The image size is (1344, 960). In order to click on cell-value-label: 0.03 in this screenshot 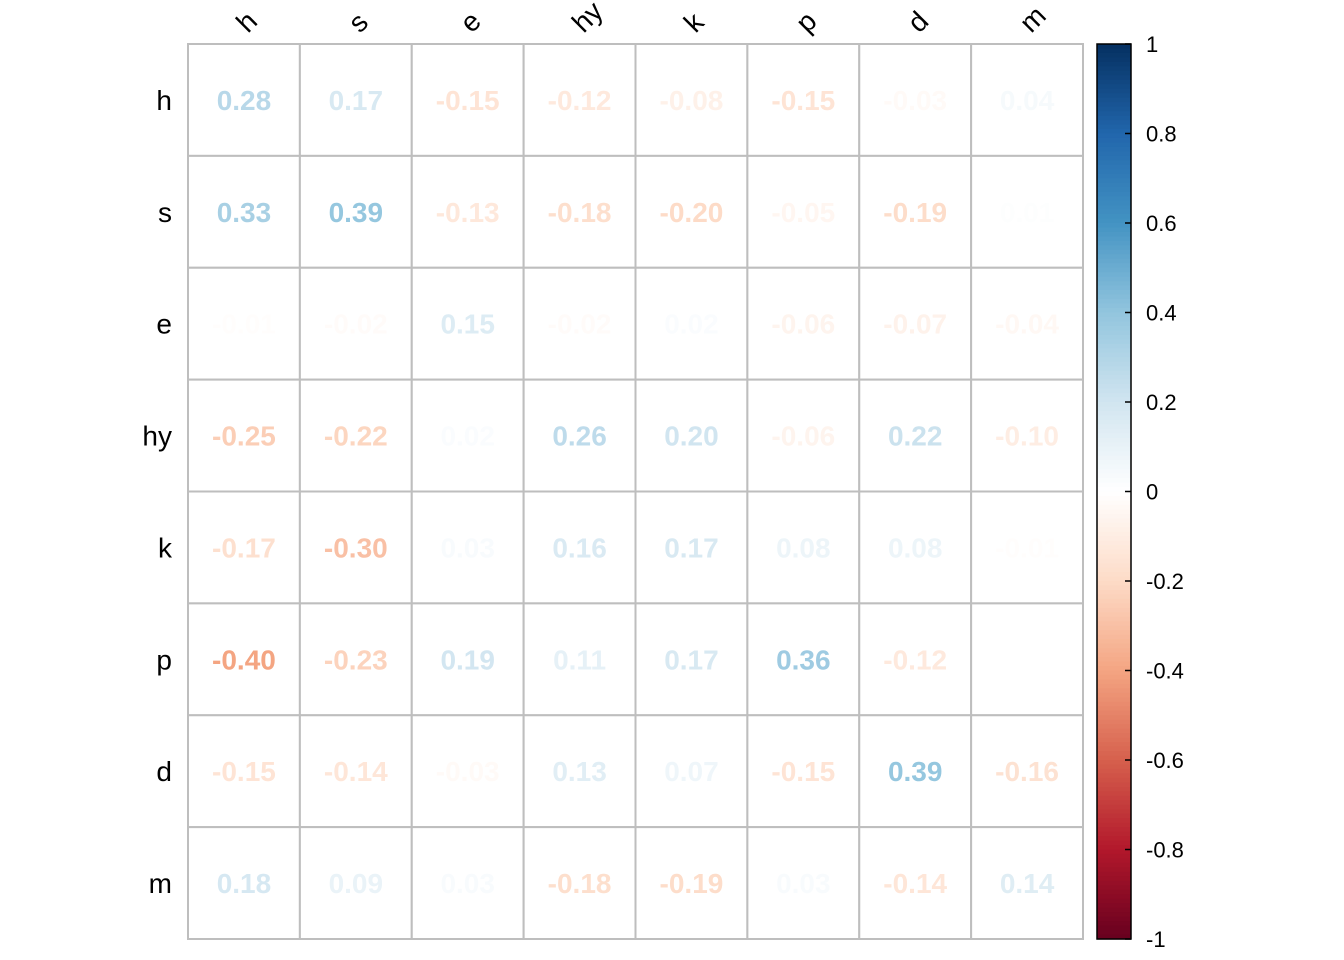, I will do `click(803, 883)`.